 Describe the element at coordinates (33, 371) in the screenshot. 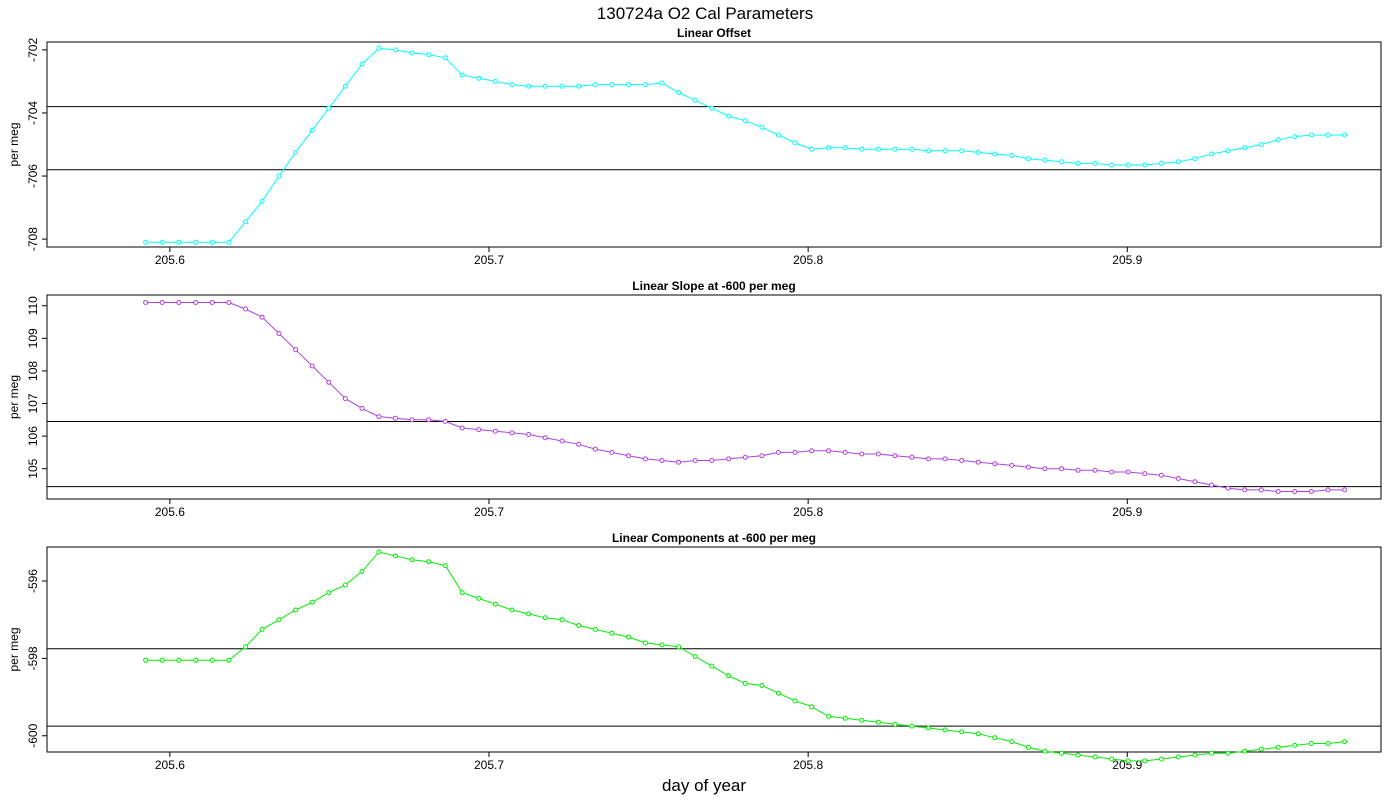

I see `y-tick-label: 108` at that location.